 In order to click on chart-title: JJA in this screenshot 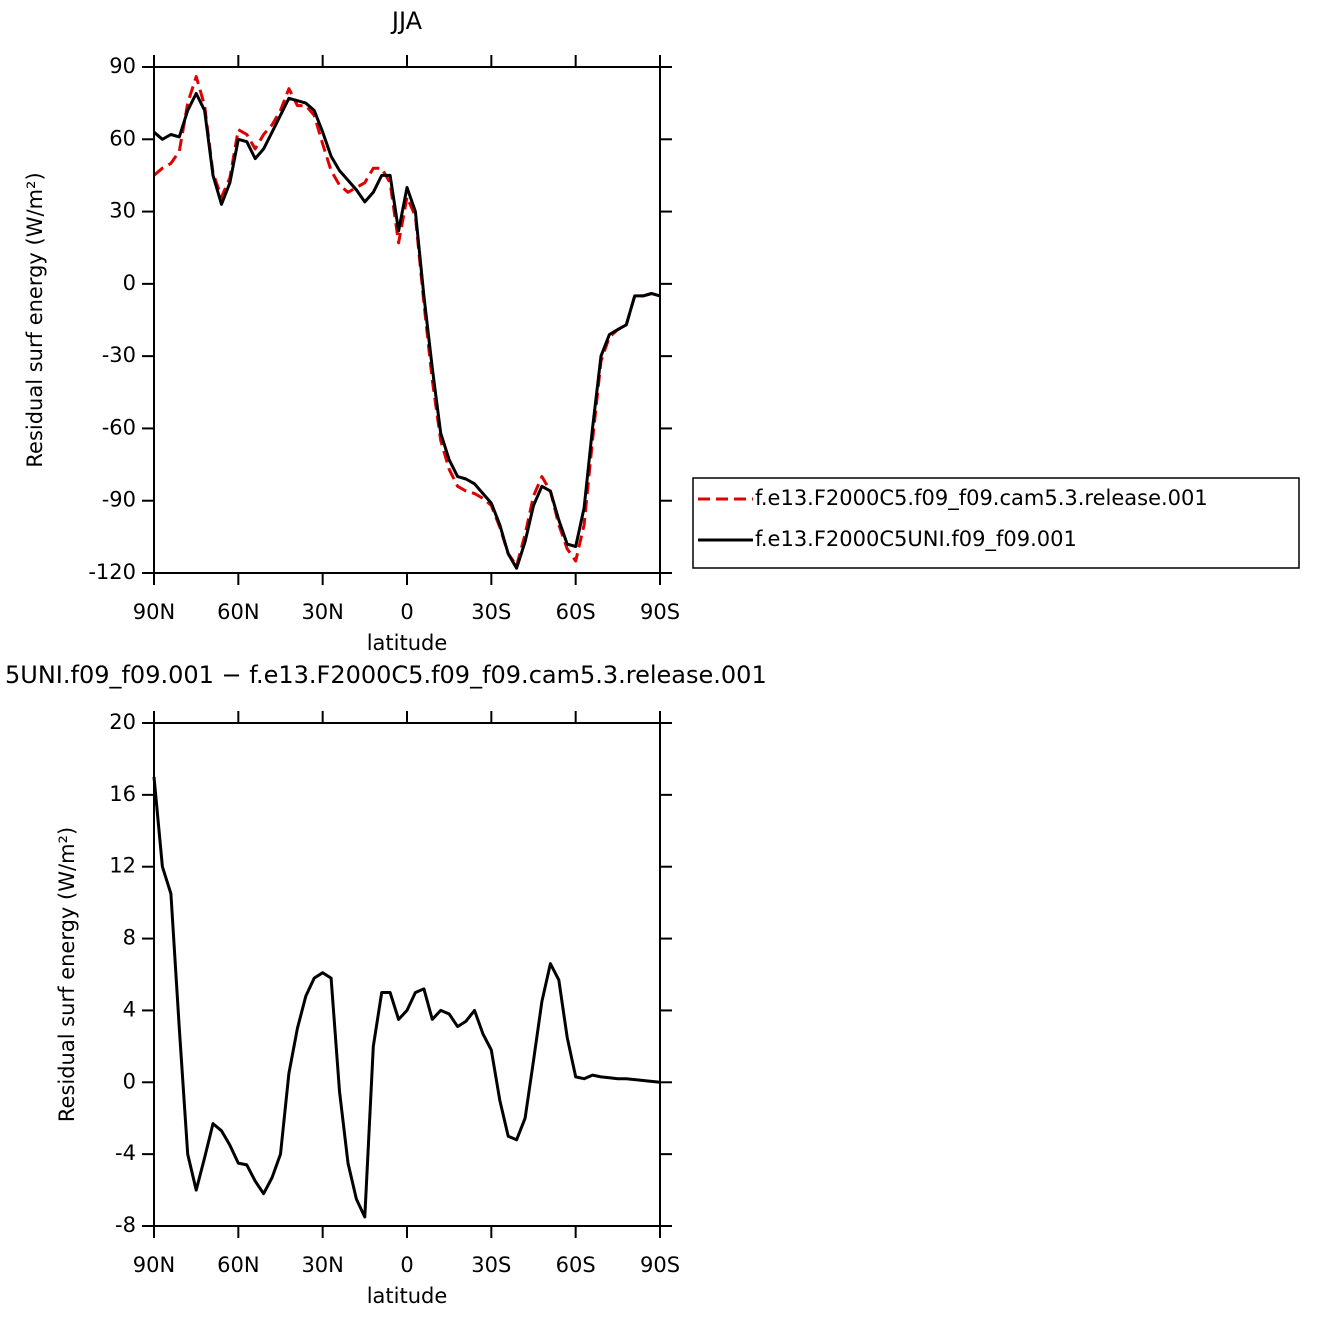, I will do `click(406, 21)`.